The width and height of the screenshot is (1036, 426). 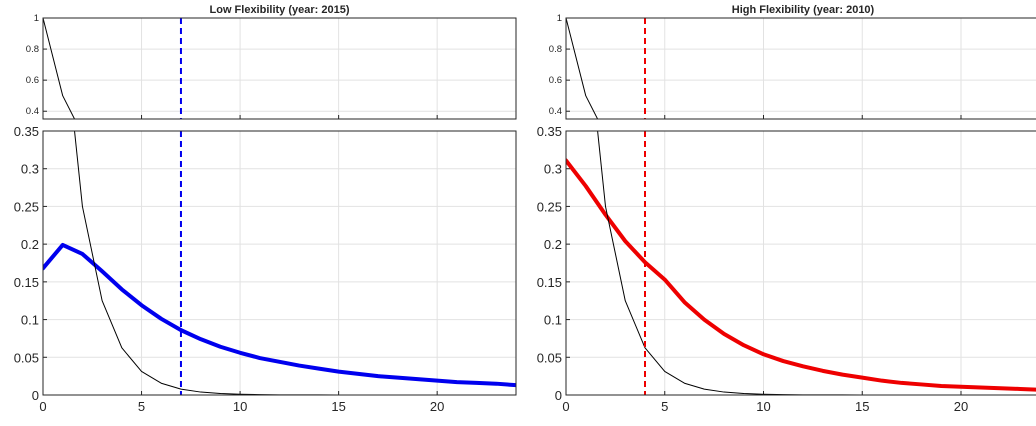 What do you see at coordinates (803, 10) in the screenshot?
I see `chart-title: High Flexibility (year: 2010)` at bounding box center [803, 10].